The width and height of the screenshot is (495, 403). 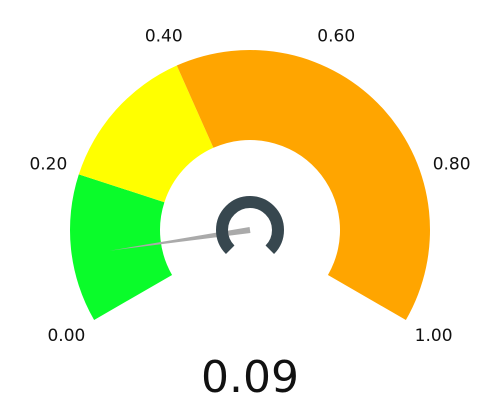 What do you see at coordinates (452, 164) in the screenshot?
I see `tick-label: 0.80` at bounding box center [452, 164].